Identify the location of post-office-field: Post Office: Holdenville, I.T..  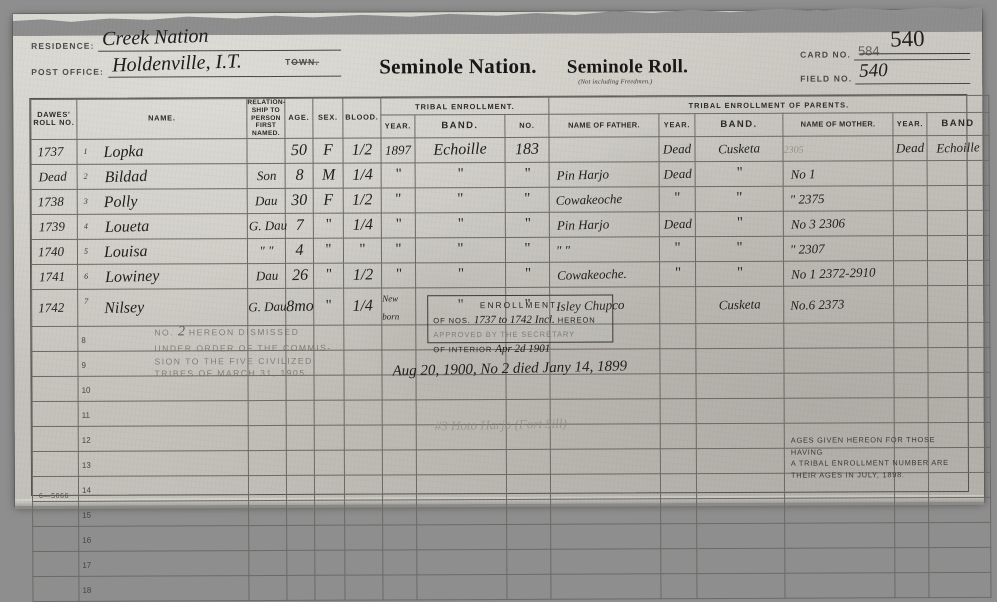
(186, 64).